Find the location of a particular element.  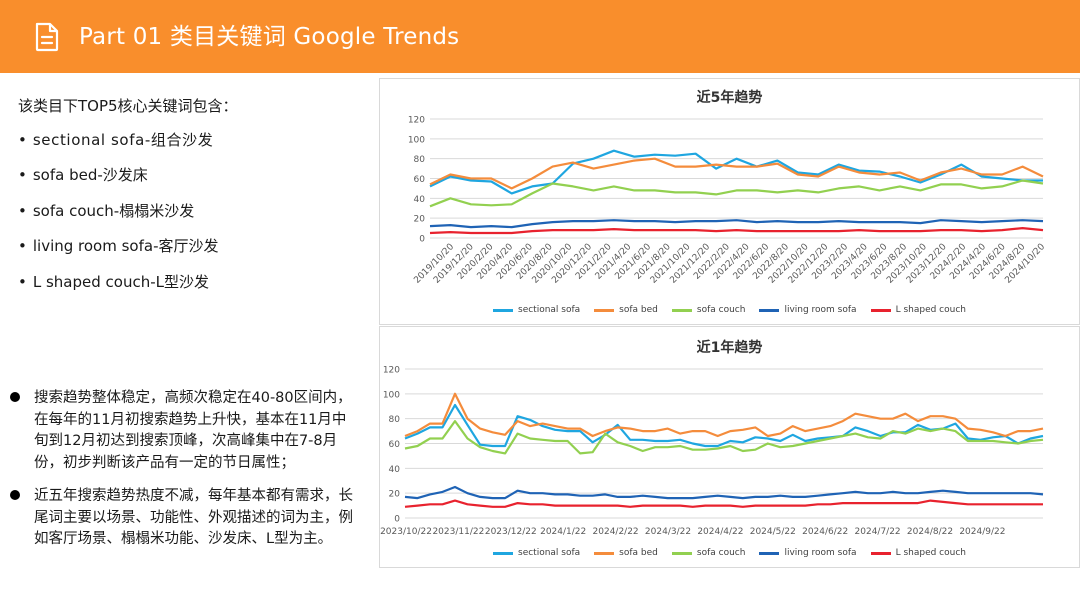

x-tick-label: 2024/2/22 is located at coordinates (616, 532).